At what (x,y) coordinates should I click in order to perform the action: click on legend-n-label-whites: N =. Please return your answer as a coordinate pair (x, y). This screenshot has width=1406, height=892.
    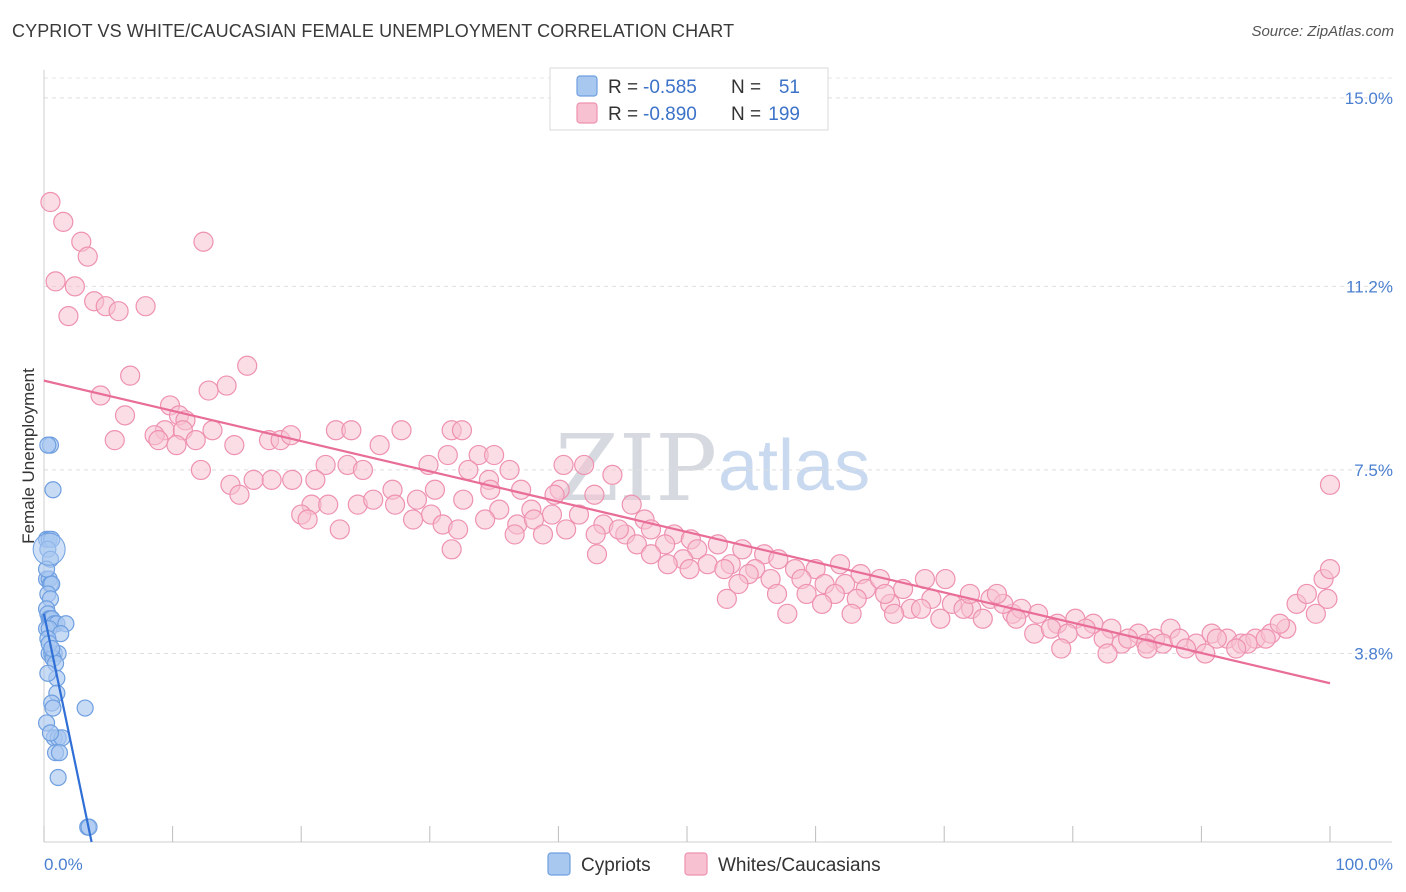
    Looking at the image, I should click on (746, 114).